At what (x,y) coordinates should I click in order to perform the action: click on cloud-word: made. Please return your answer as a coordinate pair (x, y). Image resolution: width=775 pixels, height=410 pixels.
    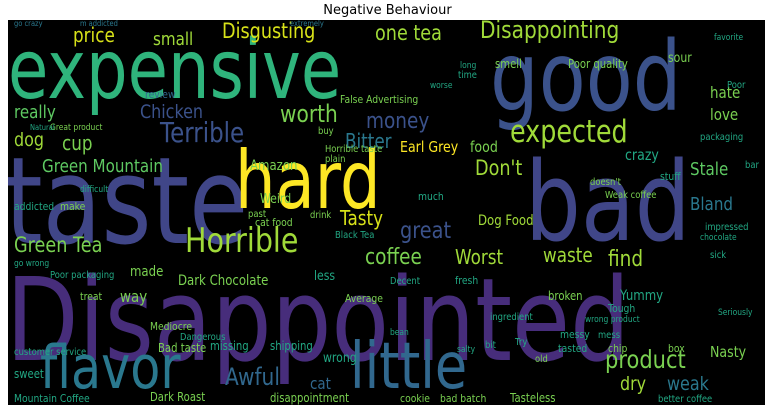
    Looking at the image, I should click on (146, 272).